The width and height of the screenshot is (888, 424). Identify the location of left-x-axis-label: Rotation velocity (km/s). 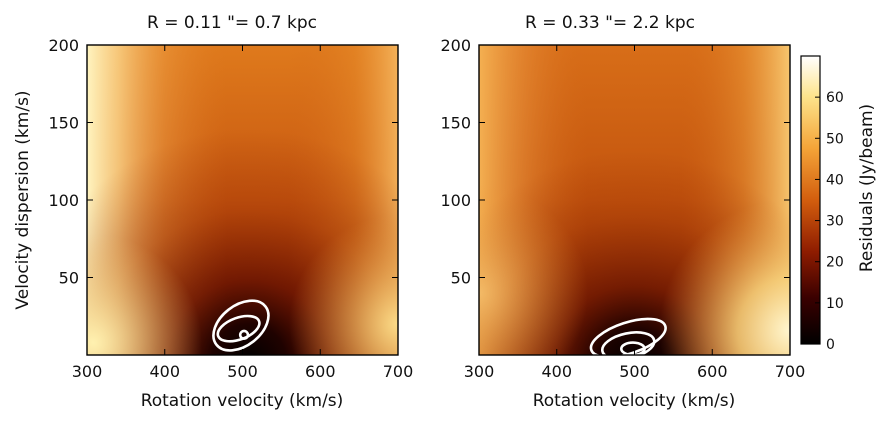
(242, 401).